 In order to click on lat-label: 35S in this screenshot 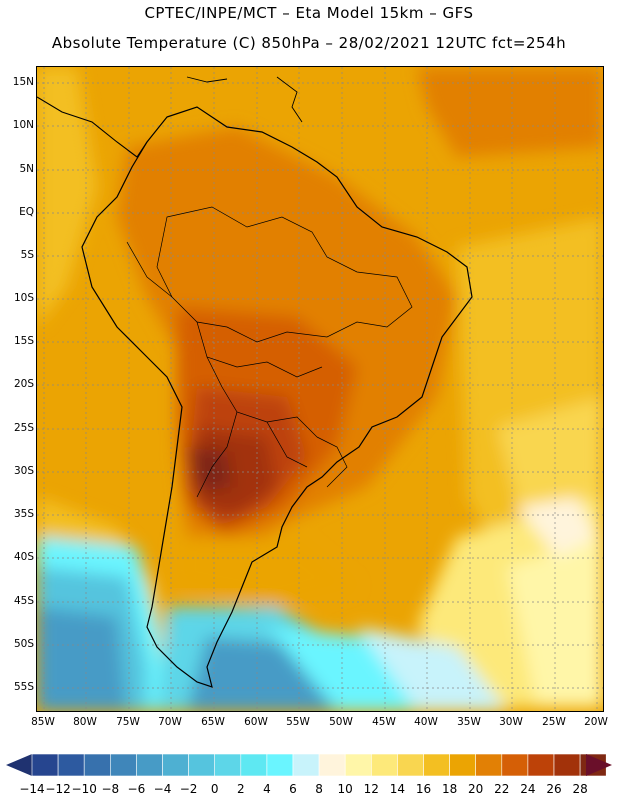, I will do `click(23, 514)`.